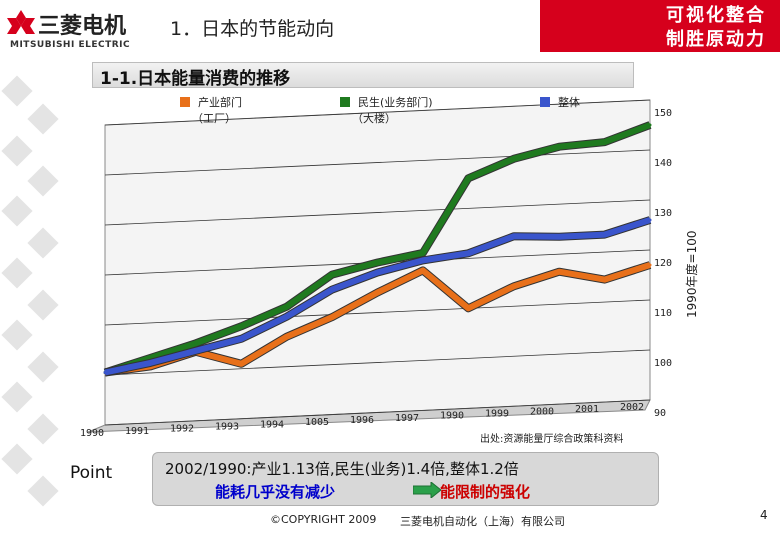 Image resolution: width=780 pixels, height=540 pixels. Describe the element at coordinates (342, 469) in the screenshot. I see `point-text-line1: 2002/1990:产业1.13倍,民生(业务)1.4倍,整体1.2倍` at that location.